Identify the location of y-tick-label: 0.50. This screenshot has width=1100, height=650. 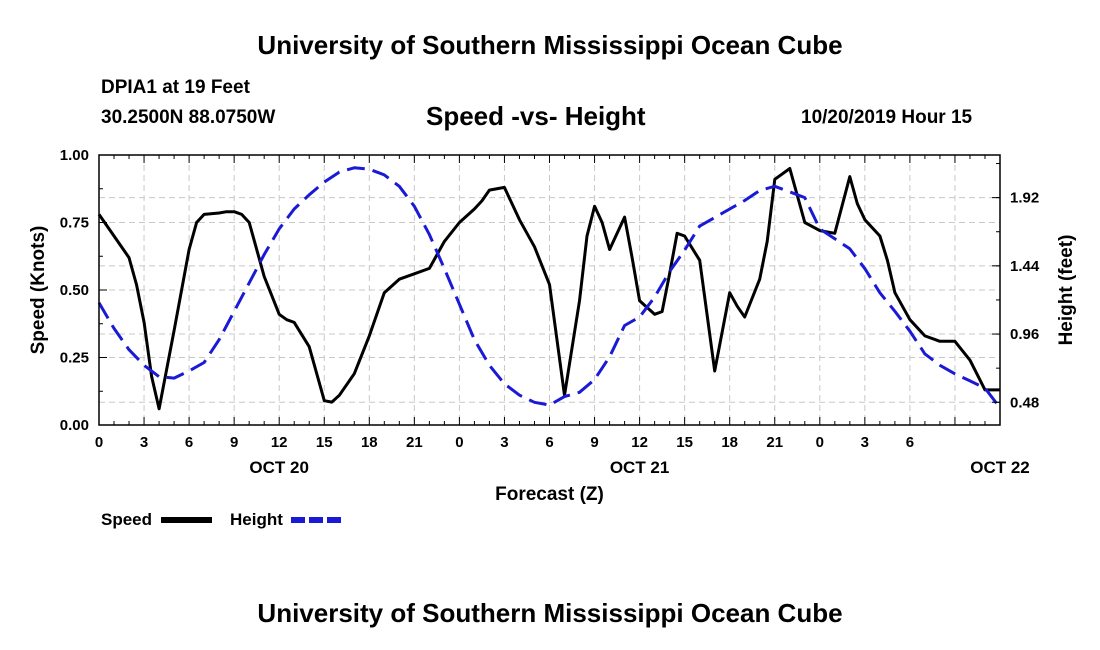
(74, 290).